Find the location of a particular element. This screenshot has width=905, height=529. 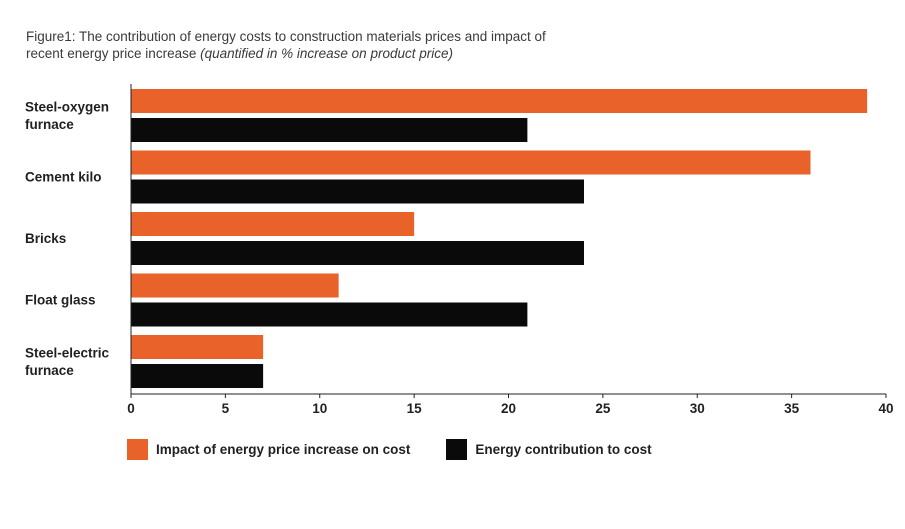

category-label-0: Steel-oxygen furnace is located at coordinates (67, 115).